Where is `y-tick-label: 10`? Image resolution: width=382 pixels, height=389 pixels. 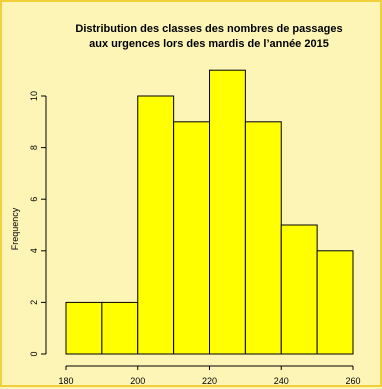
y-tick-label: 10 is located at coordinates (34, 96).